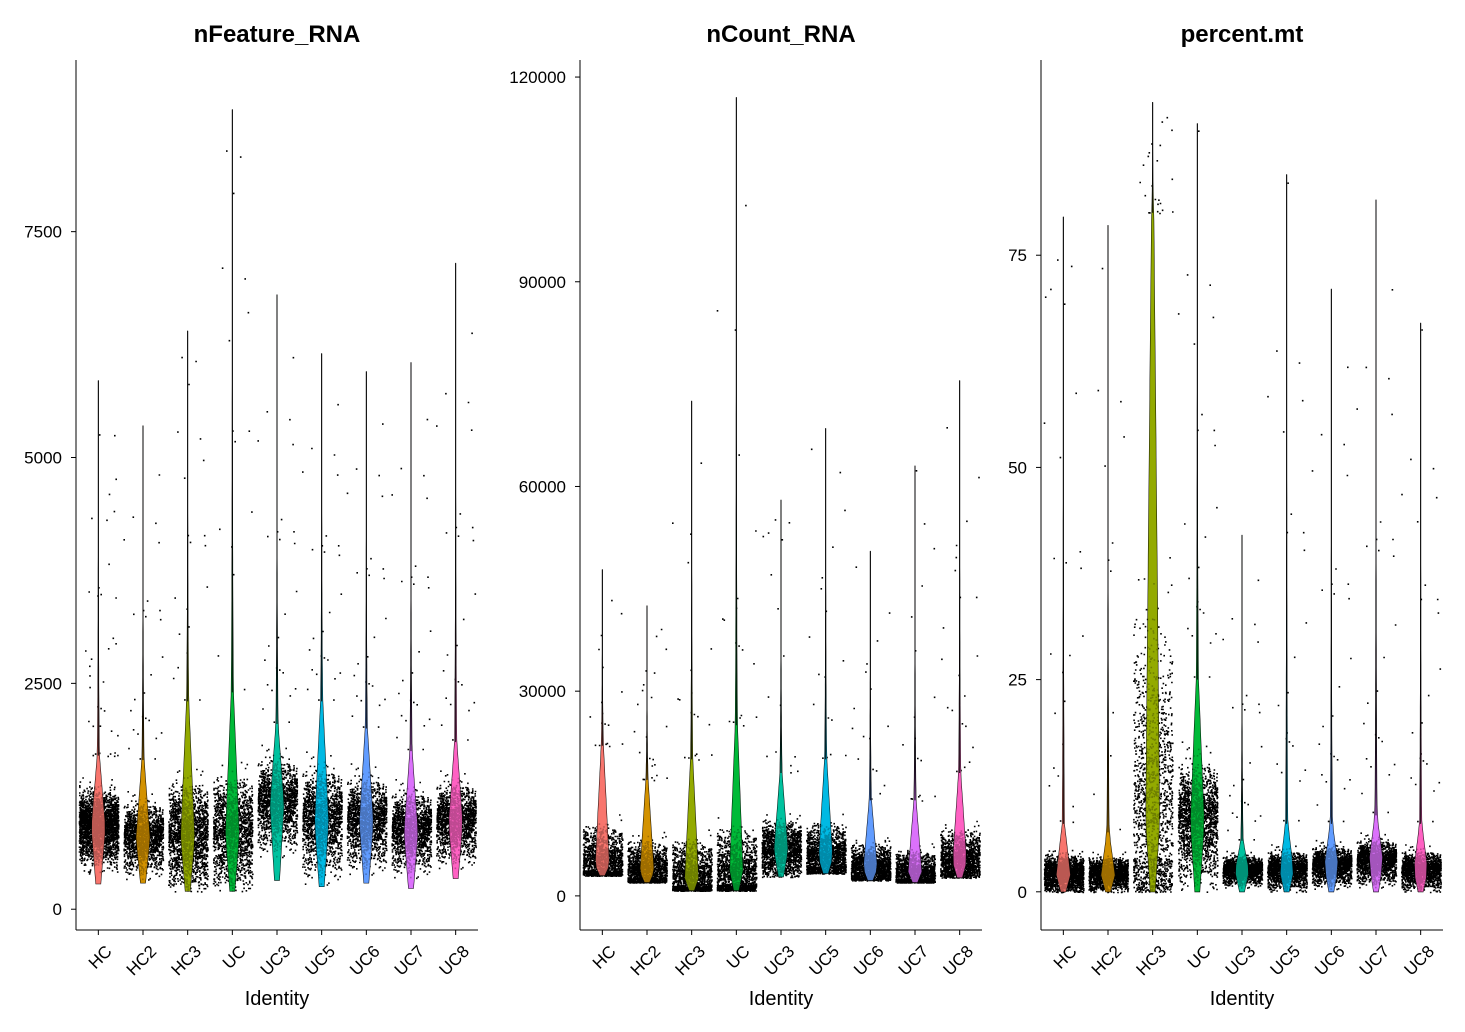  Describe the element at coordinates (456, 601) in the screenshot. I see `jitter-points-uc8` at that location.